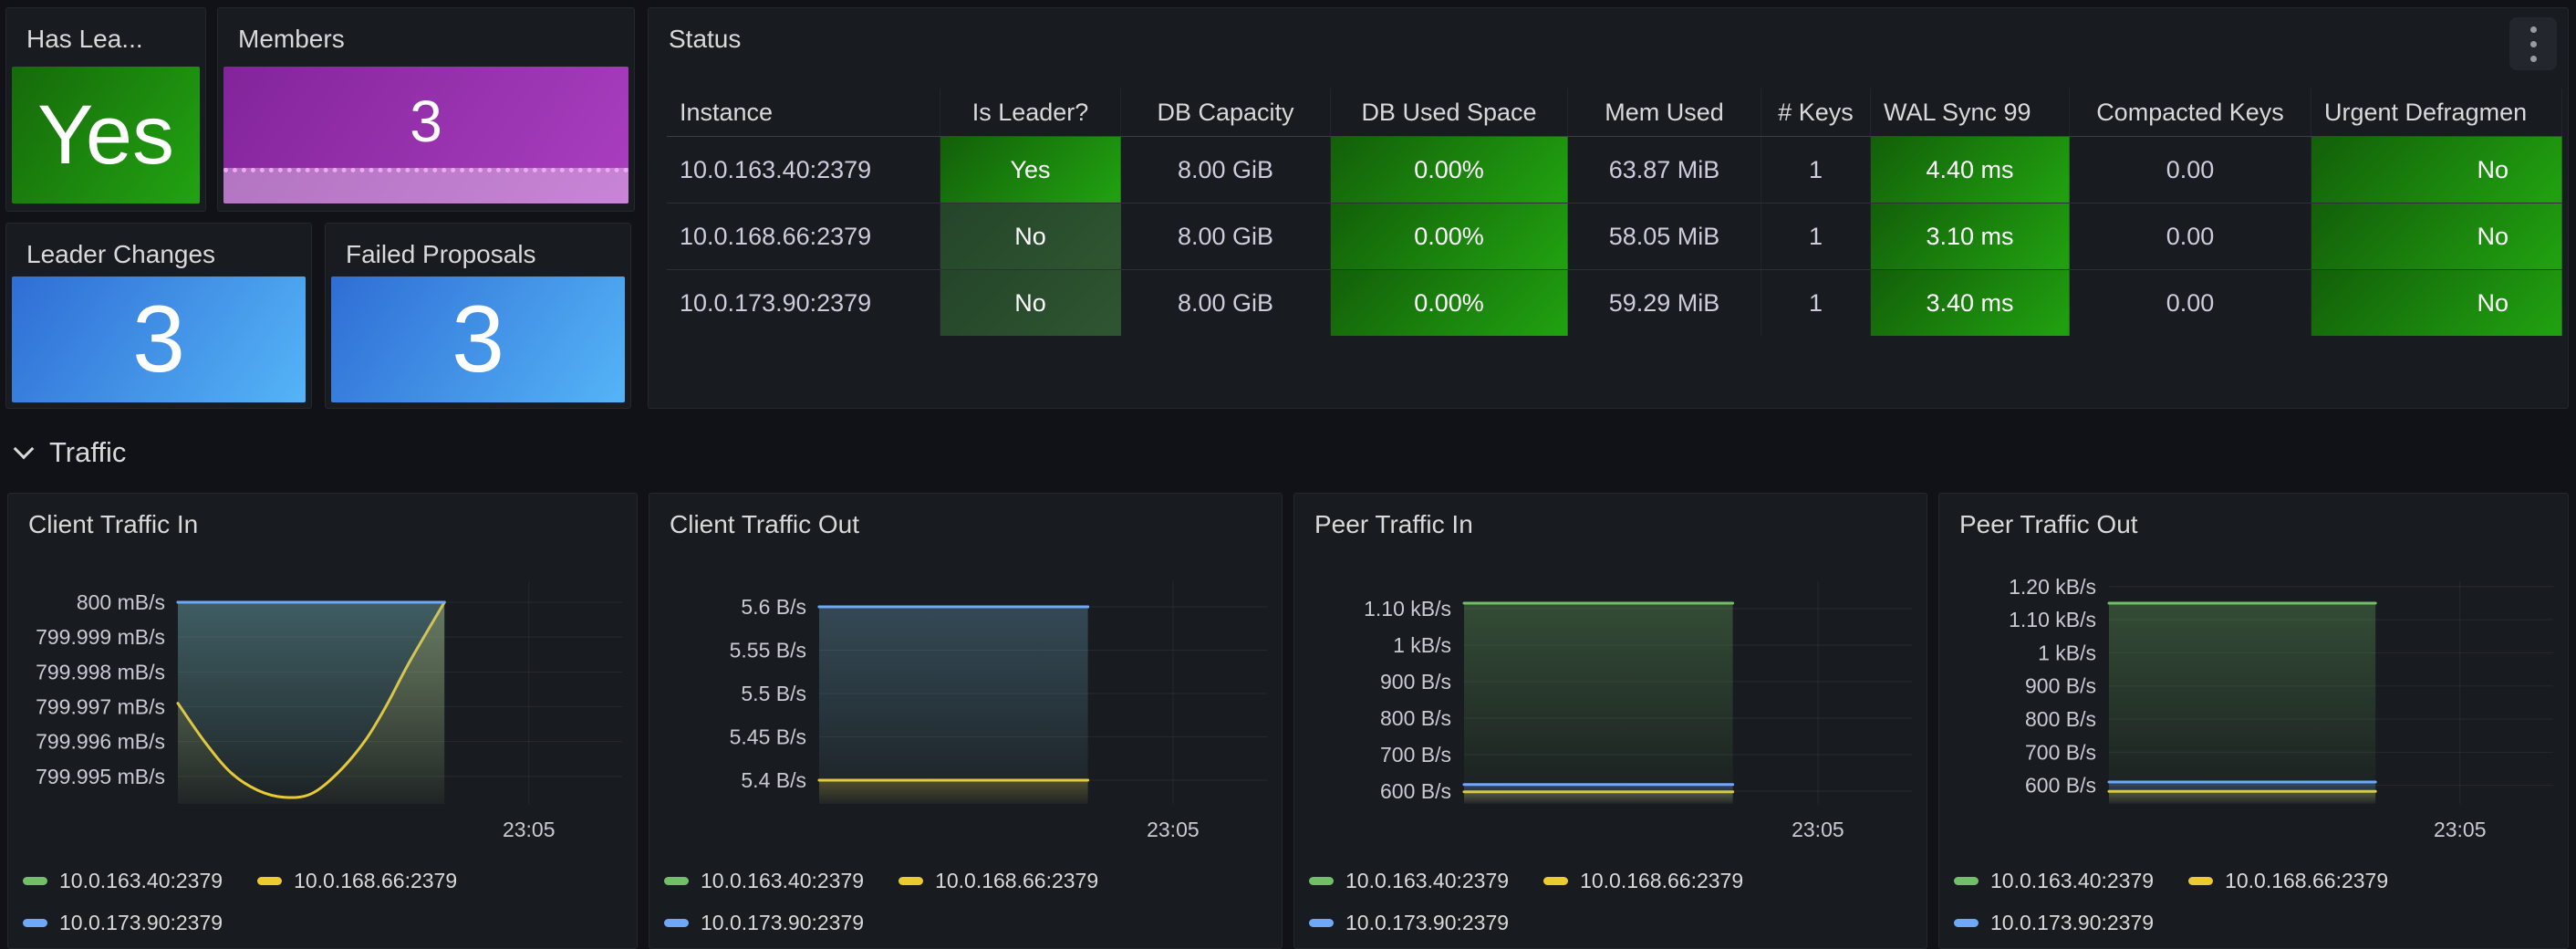 This screenshot has height=949, width=2576. I want to click on y-tick-label: 799.995 mB/s, so click(101, 776).